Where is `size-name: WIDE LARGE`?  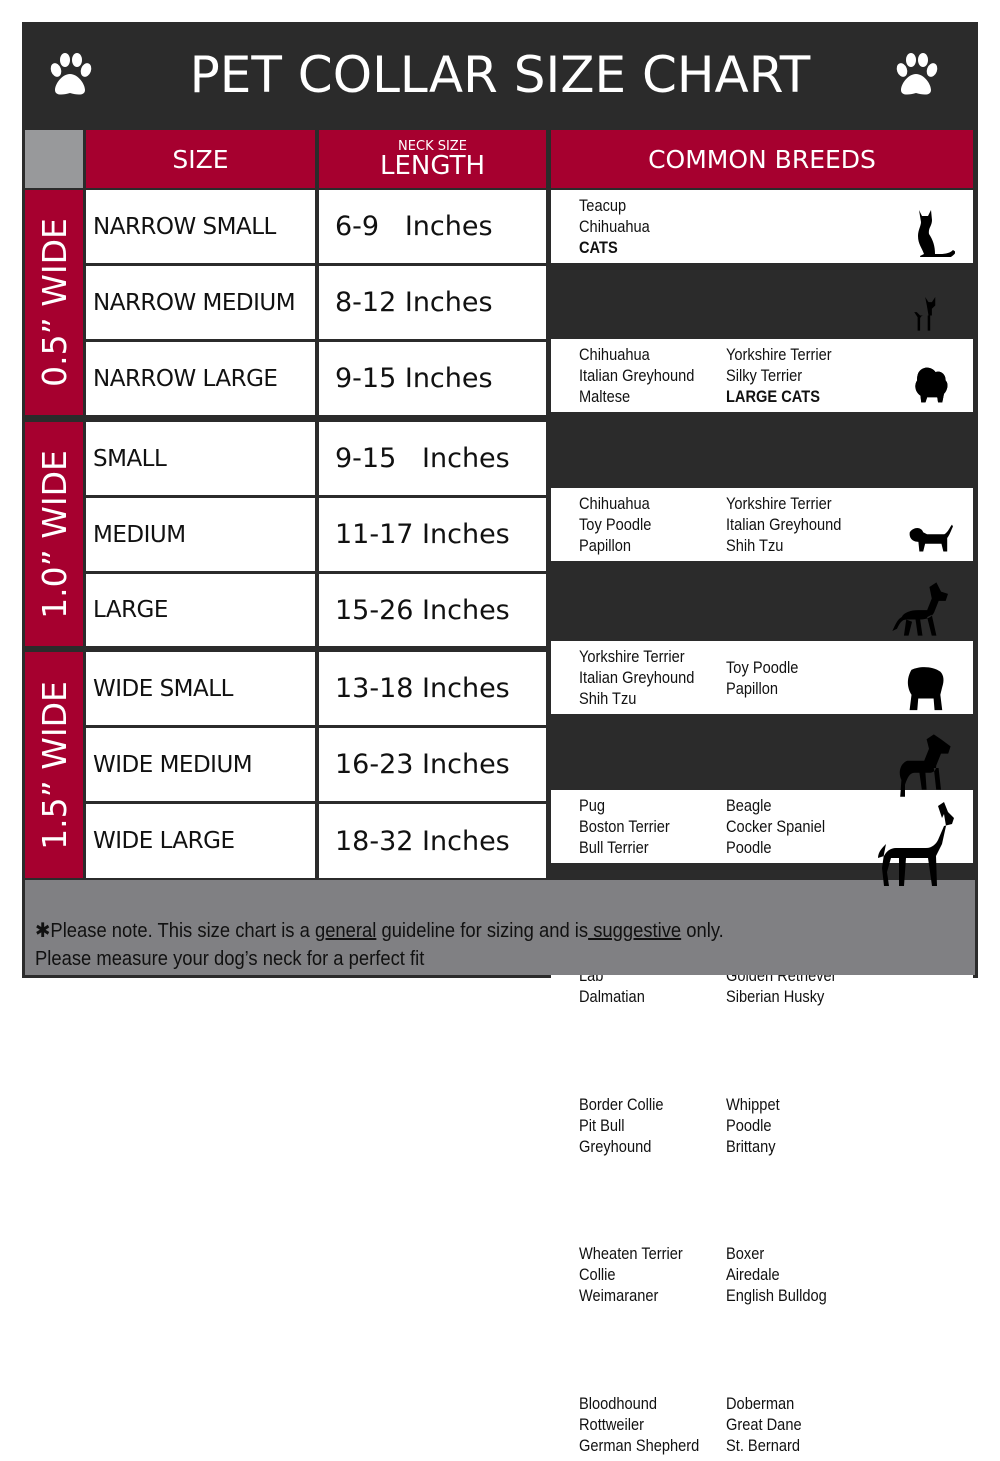
size-name: WIDE LARGE is located at coordinates (200, 841).